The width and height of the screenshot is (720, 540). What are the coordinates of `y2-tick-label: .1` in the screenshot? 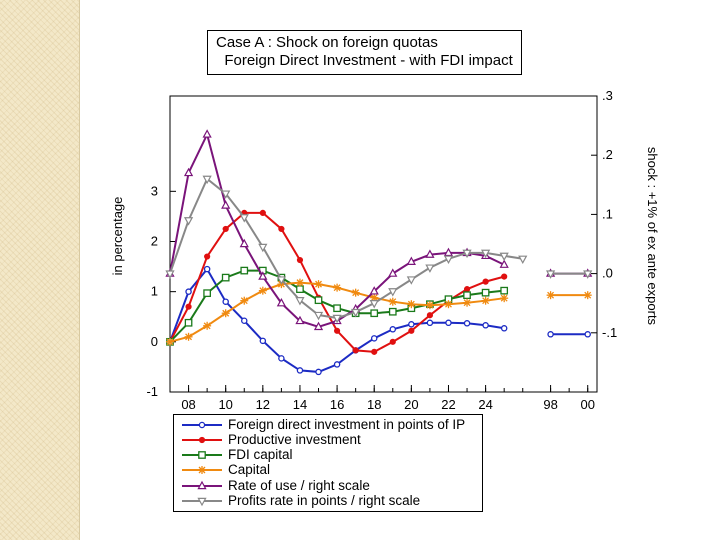 It's located at (607, 213).